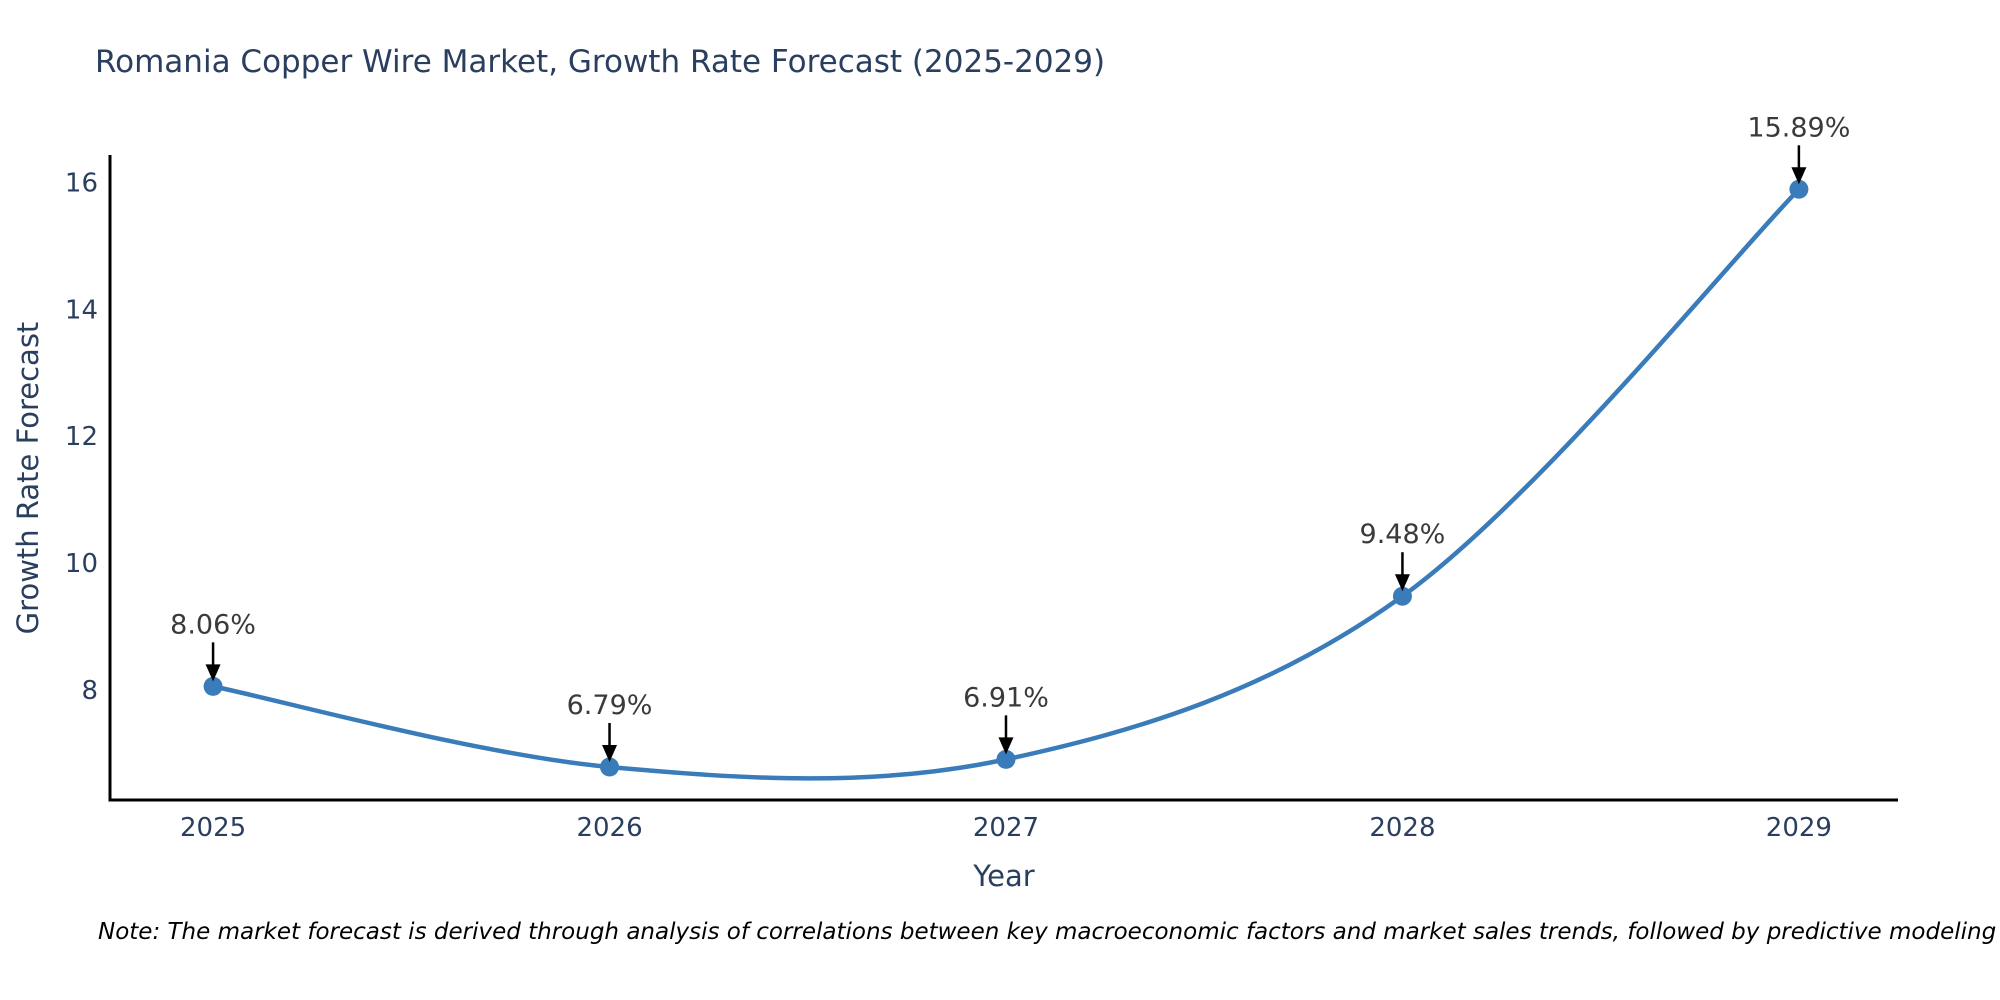 This screenshot has width=2000, height=1000. I want to click on data-point-label: 6.91%, so click(1006, 697).